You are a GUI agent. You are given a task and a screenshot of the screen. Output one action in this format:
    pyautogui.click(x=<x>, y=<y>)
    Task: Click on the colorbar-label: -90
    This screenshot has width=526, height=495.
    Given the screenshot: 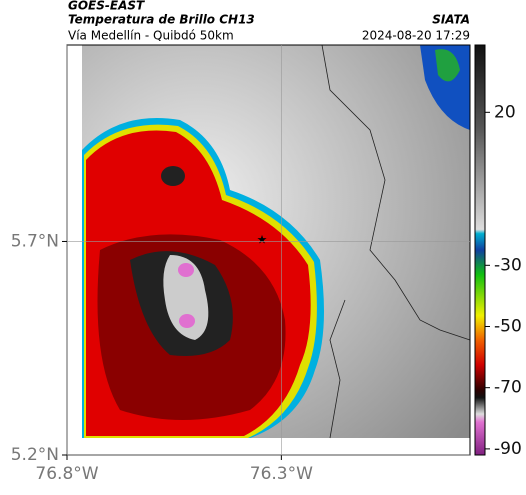 What is the action you would take?
    pyautogui.click(x=508, y=449)
    